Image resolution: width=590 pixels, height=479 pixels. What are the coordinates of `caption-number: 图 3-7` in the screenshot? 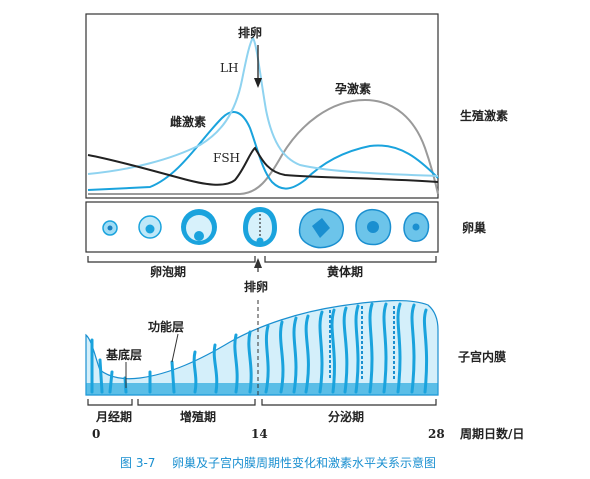 It's located at (137, 463).